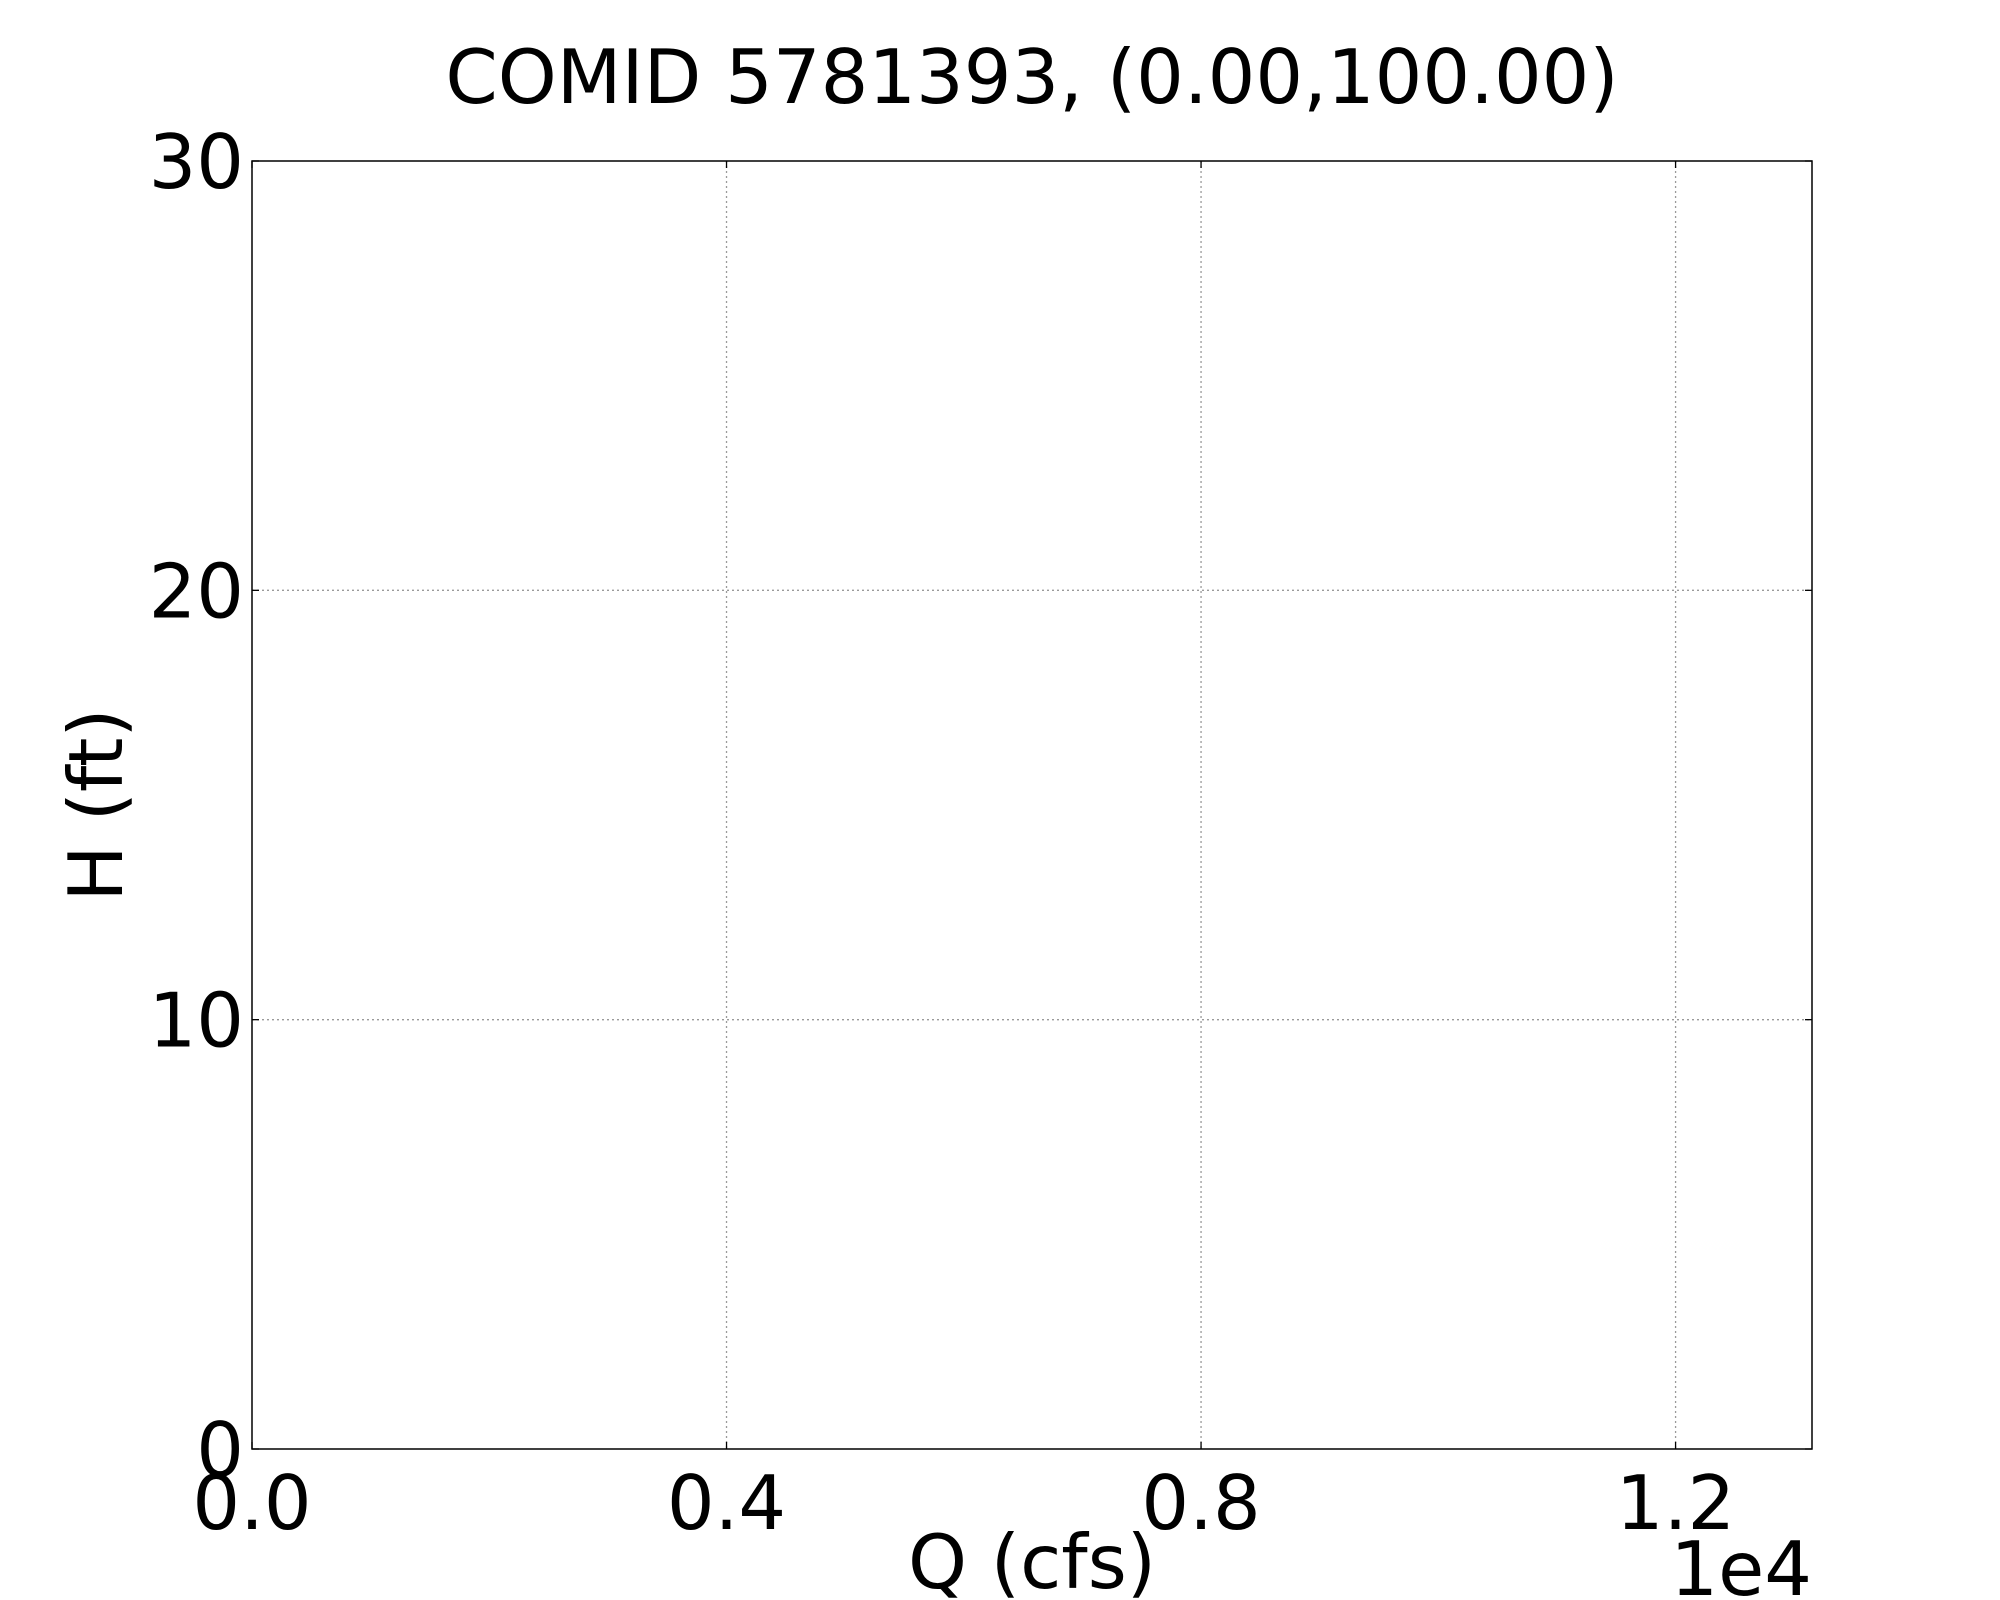  What do you see at coordinates (1031, 77) in the screenshot?
I see `chart-title: COMID 5781393, (0.00,100.00)` at bounding box center [1031, 77].